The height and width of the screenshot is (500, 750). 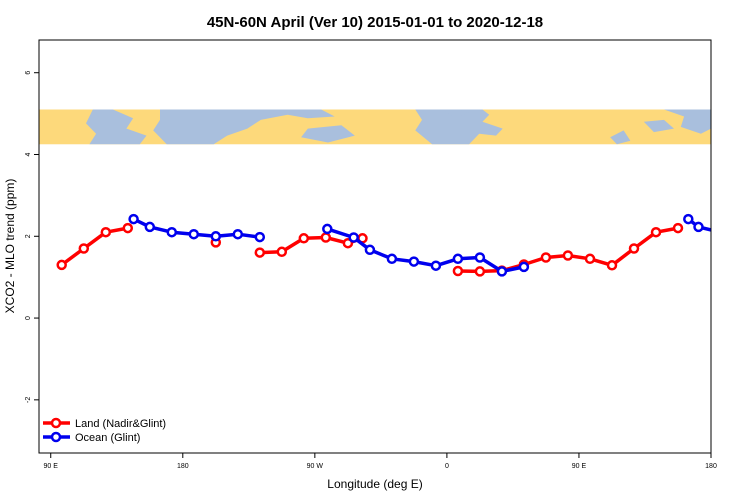 I want to click on legend-land-label: Land (Nadir&Glint), so click(x=120, y=424).